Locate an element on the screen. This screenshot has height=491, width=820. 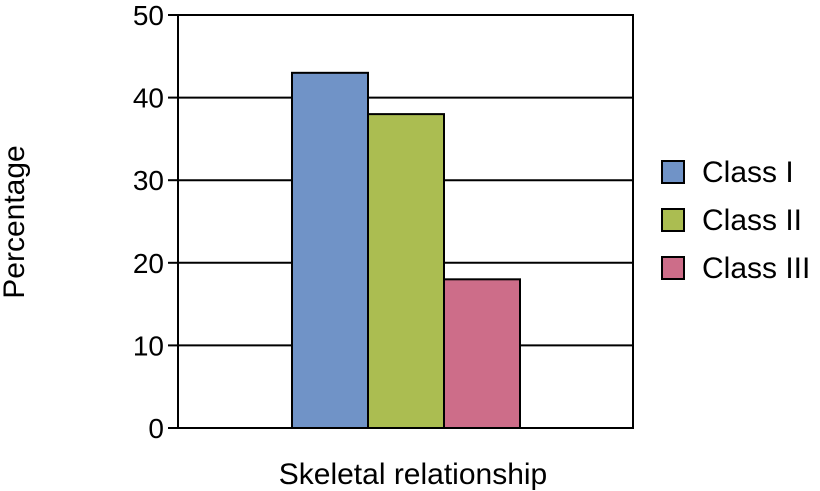
legend: Class I Class II Class III is located at coordinates (735, 220).